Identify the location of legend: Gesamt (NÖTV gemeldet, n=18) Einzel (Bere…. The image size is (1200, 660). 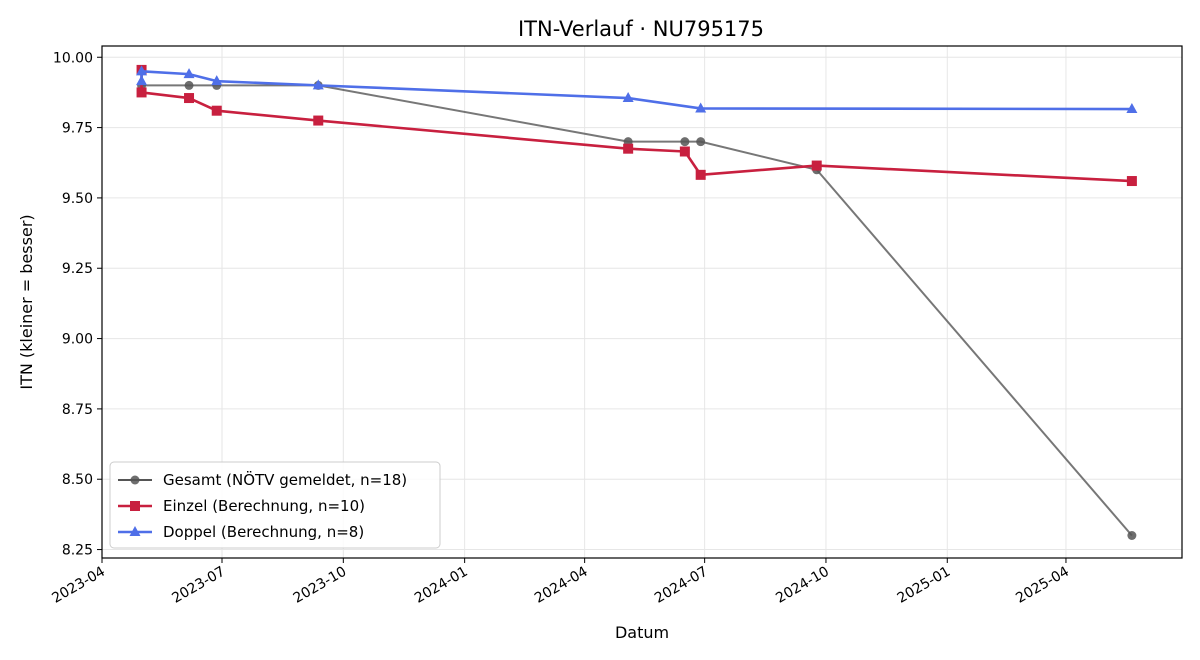
(275, 505).